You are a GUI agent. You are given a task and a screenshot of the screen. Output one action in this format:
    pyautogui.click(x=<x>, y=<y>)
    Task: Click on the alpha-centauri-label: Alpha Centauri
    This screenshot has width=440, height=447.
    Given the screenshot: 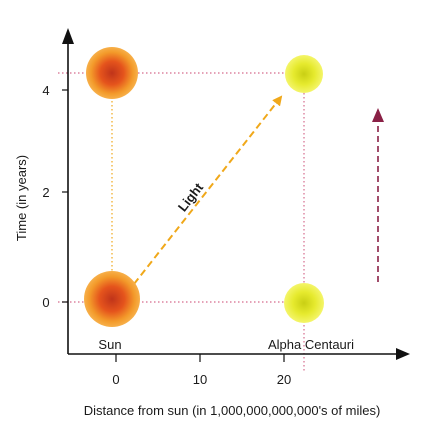 What is the action you would take?
    pyautogui.click(x=311, y=344)
    